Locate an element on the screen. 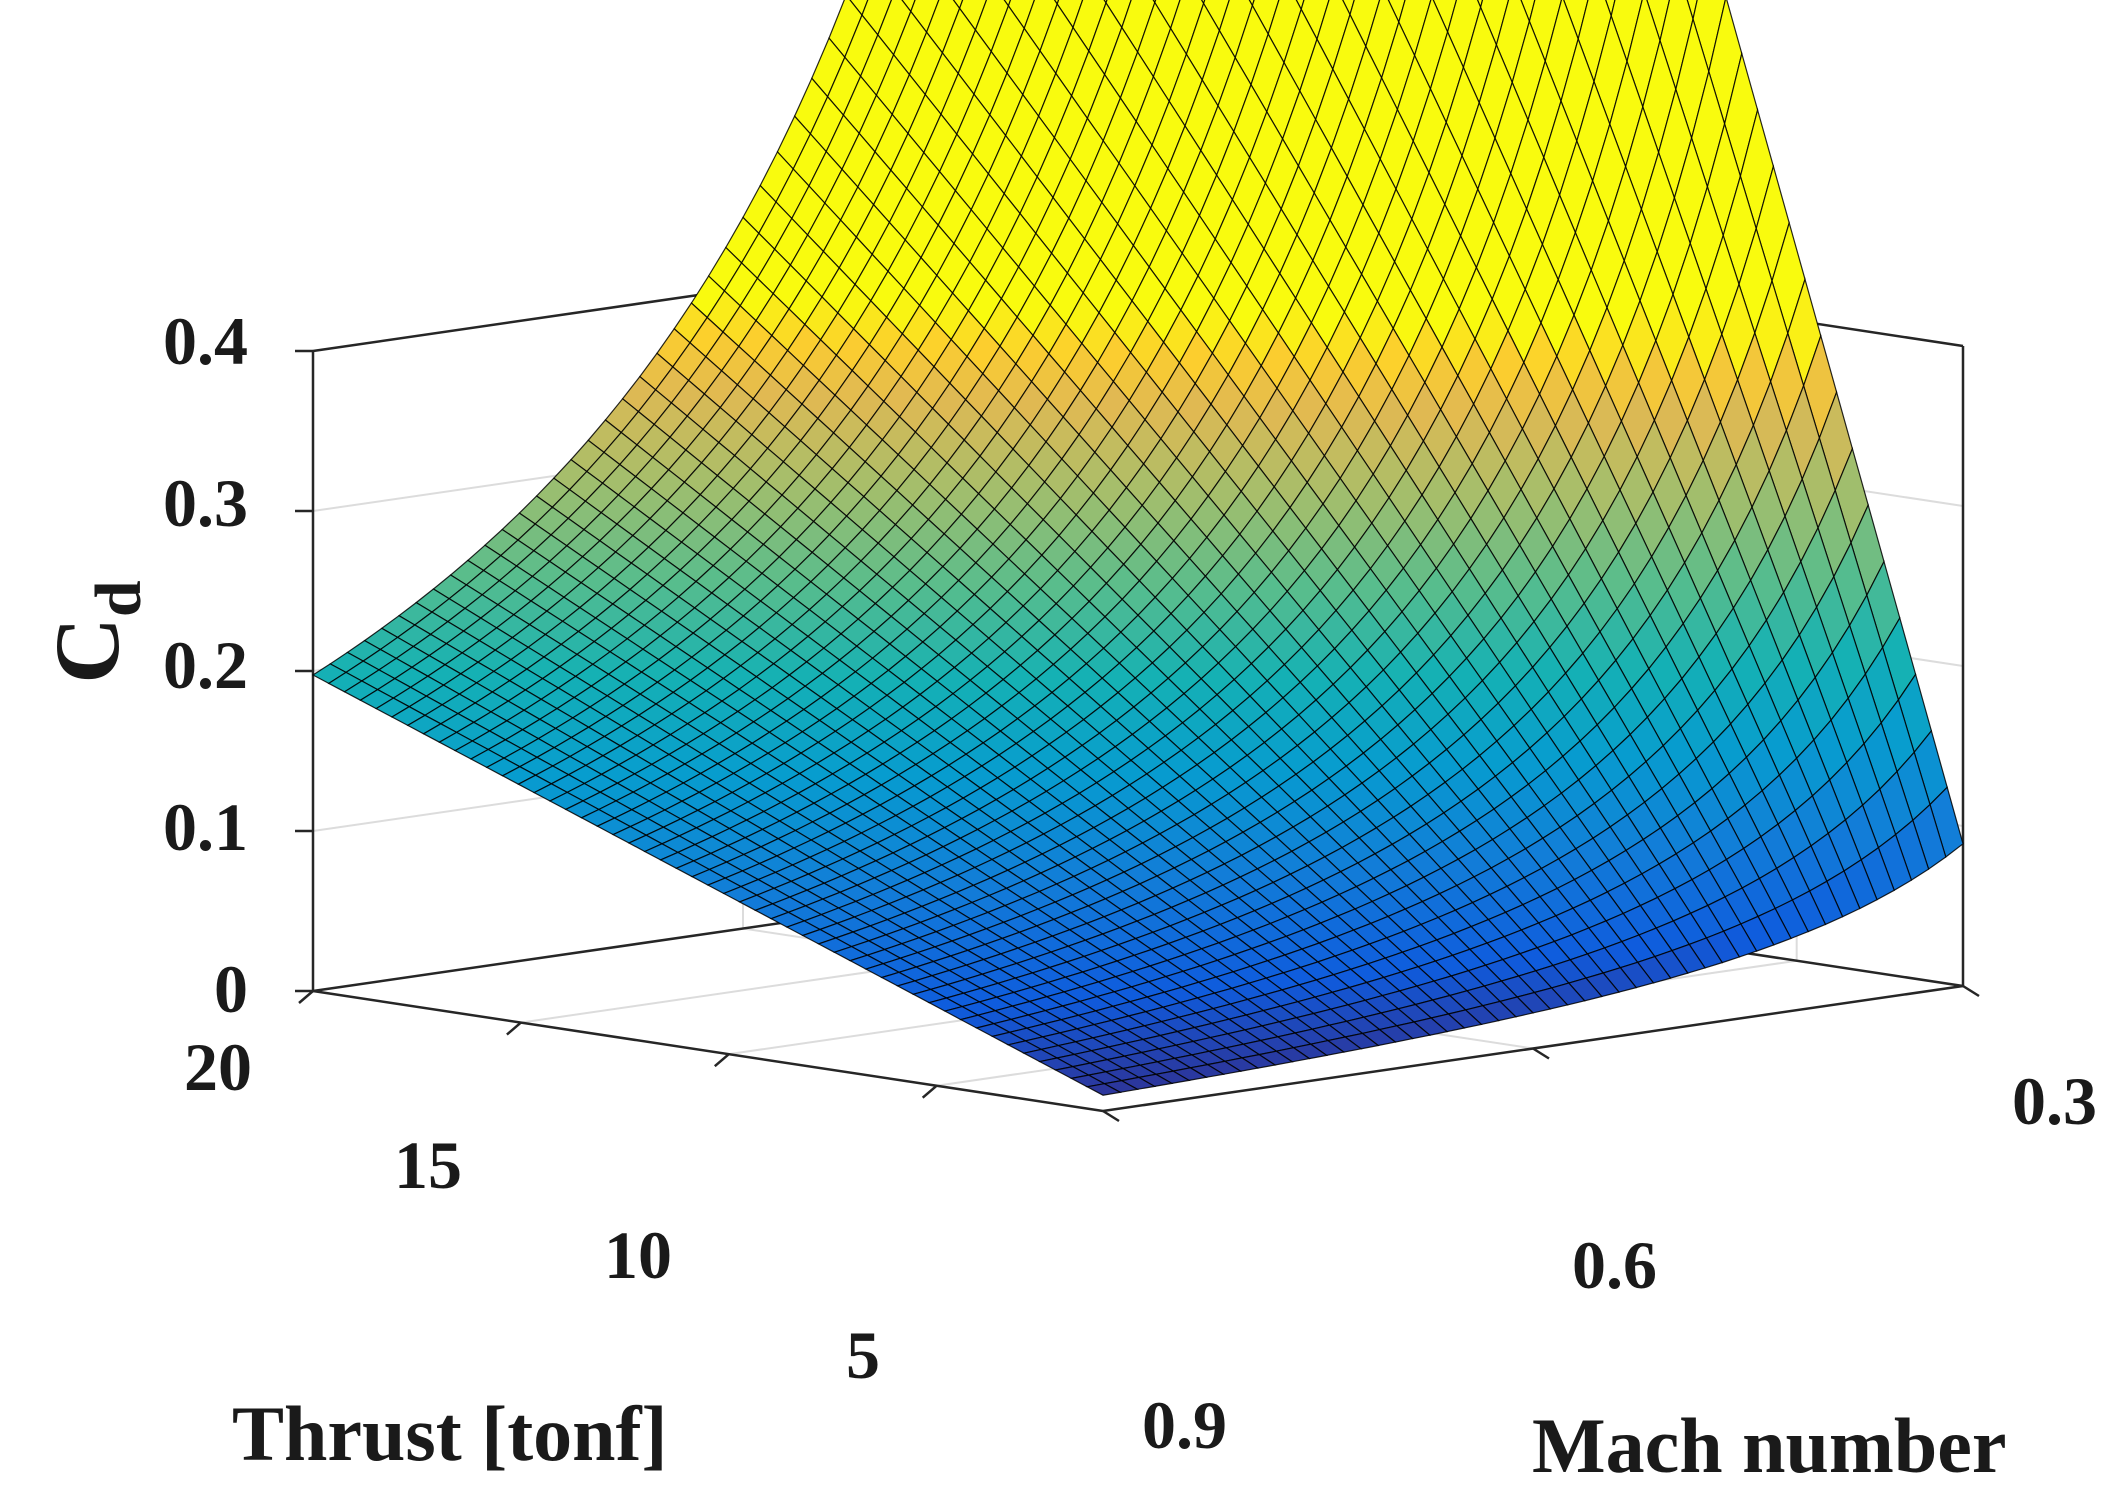 The width and height of the screenshot is (2118, 1499). z-tick-label-0.4: 0.4 is located at coordinates (205, 341).